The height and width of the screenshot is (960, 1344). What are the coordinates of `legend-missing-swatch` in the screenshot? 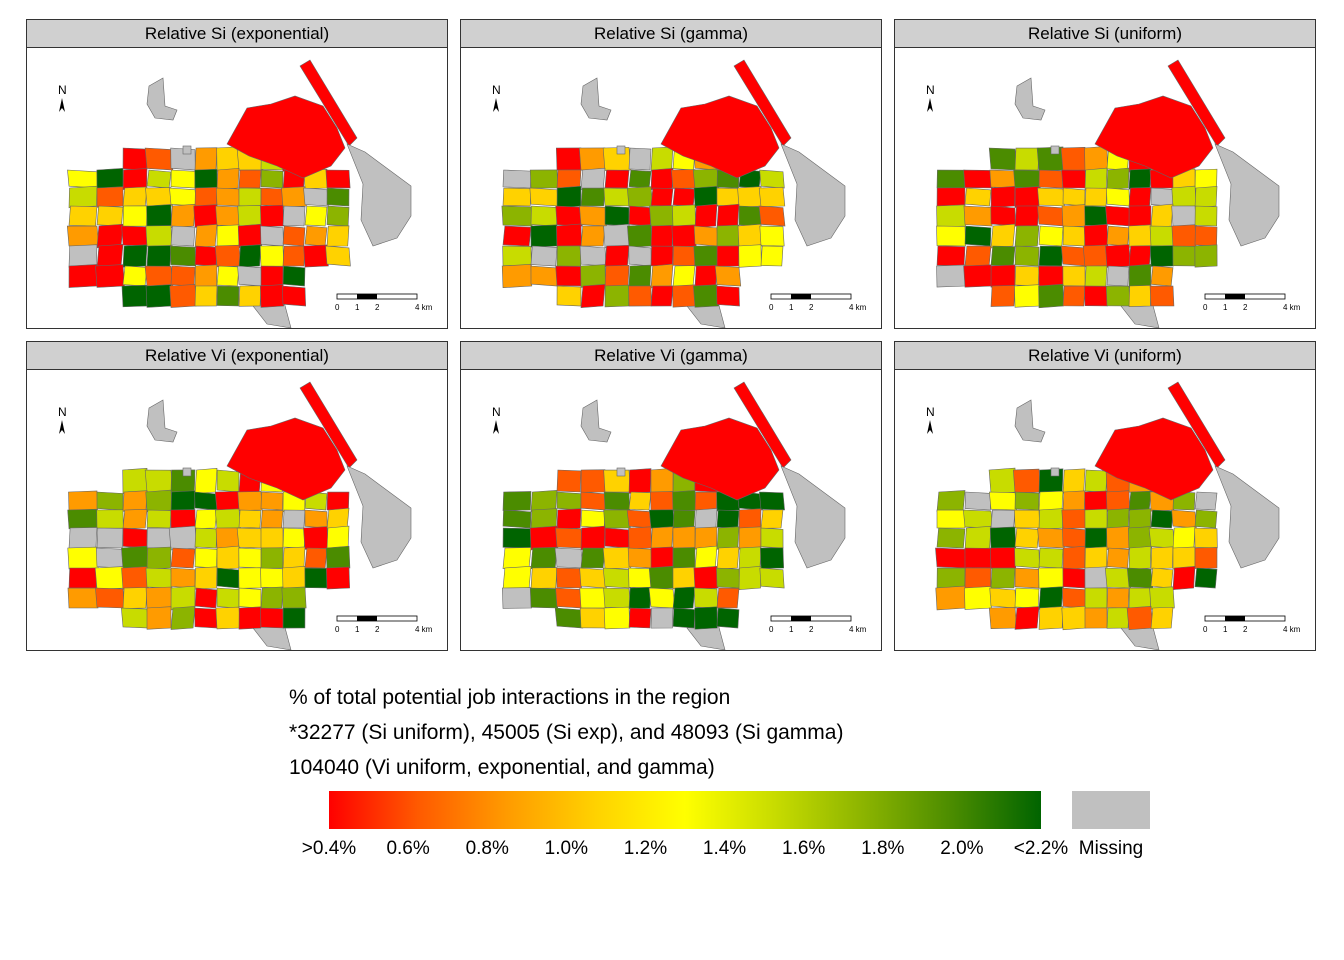 It's located at (1111, 810).